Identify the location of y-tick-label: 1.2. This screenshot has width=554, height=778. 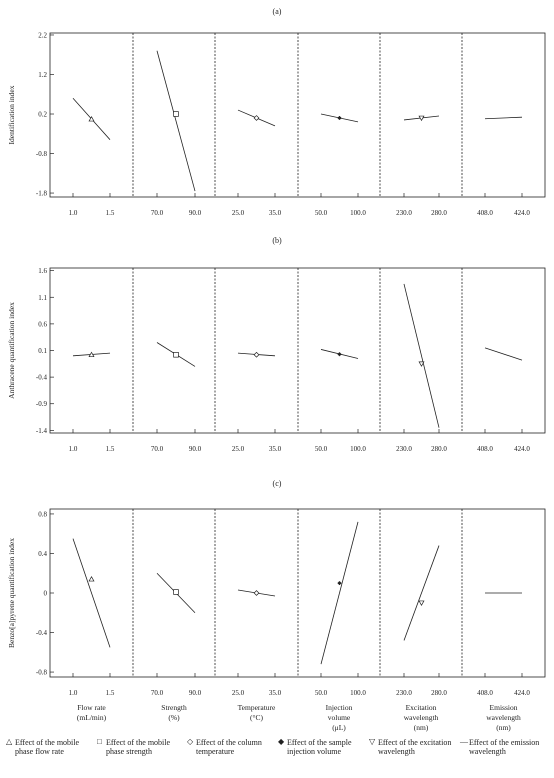
(42, 75).